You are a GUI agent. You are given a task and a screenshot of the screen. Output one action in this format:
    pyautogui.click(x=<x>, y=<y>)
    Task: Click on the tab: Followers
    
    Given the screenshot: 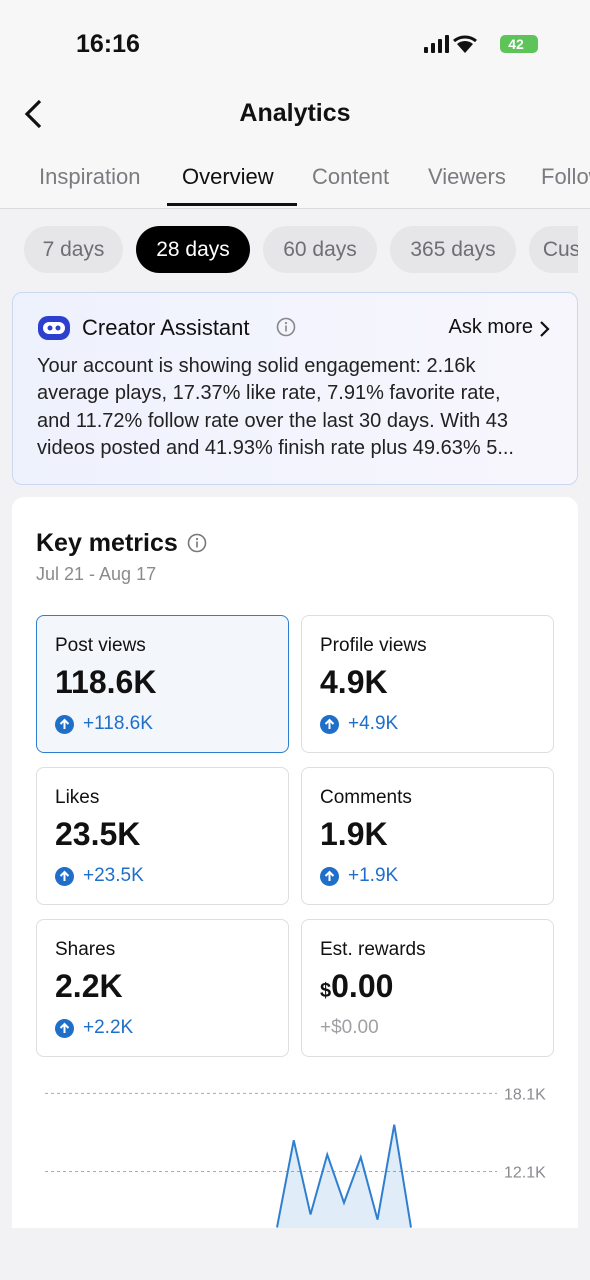 What is the action you would take?
    pyautogui.click(x=565, y=176)
    